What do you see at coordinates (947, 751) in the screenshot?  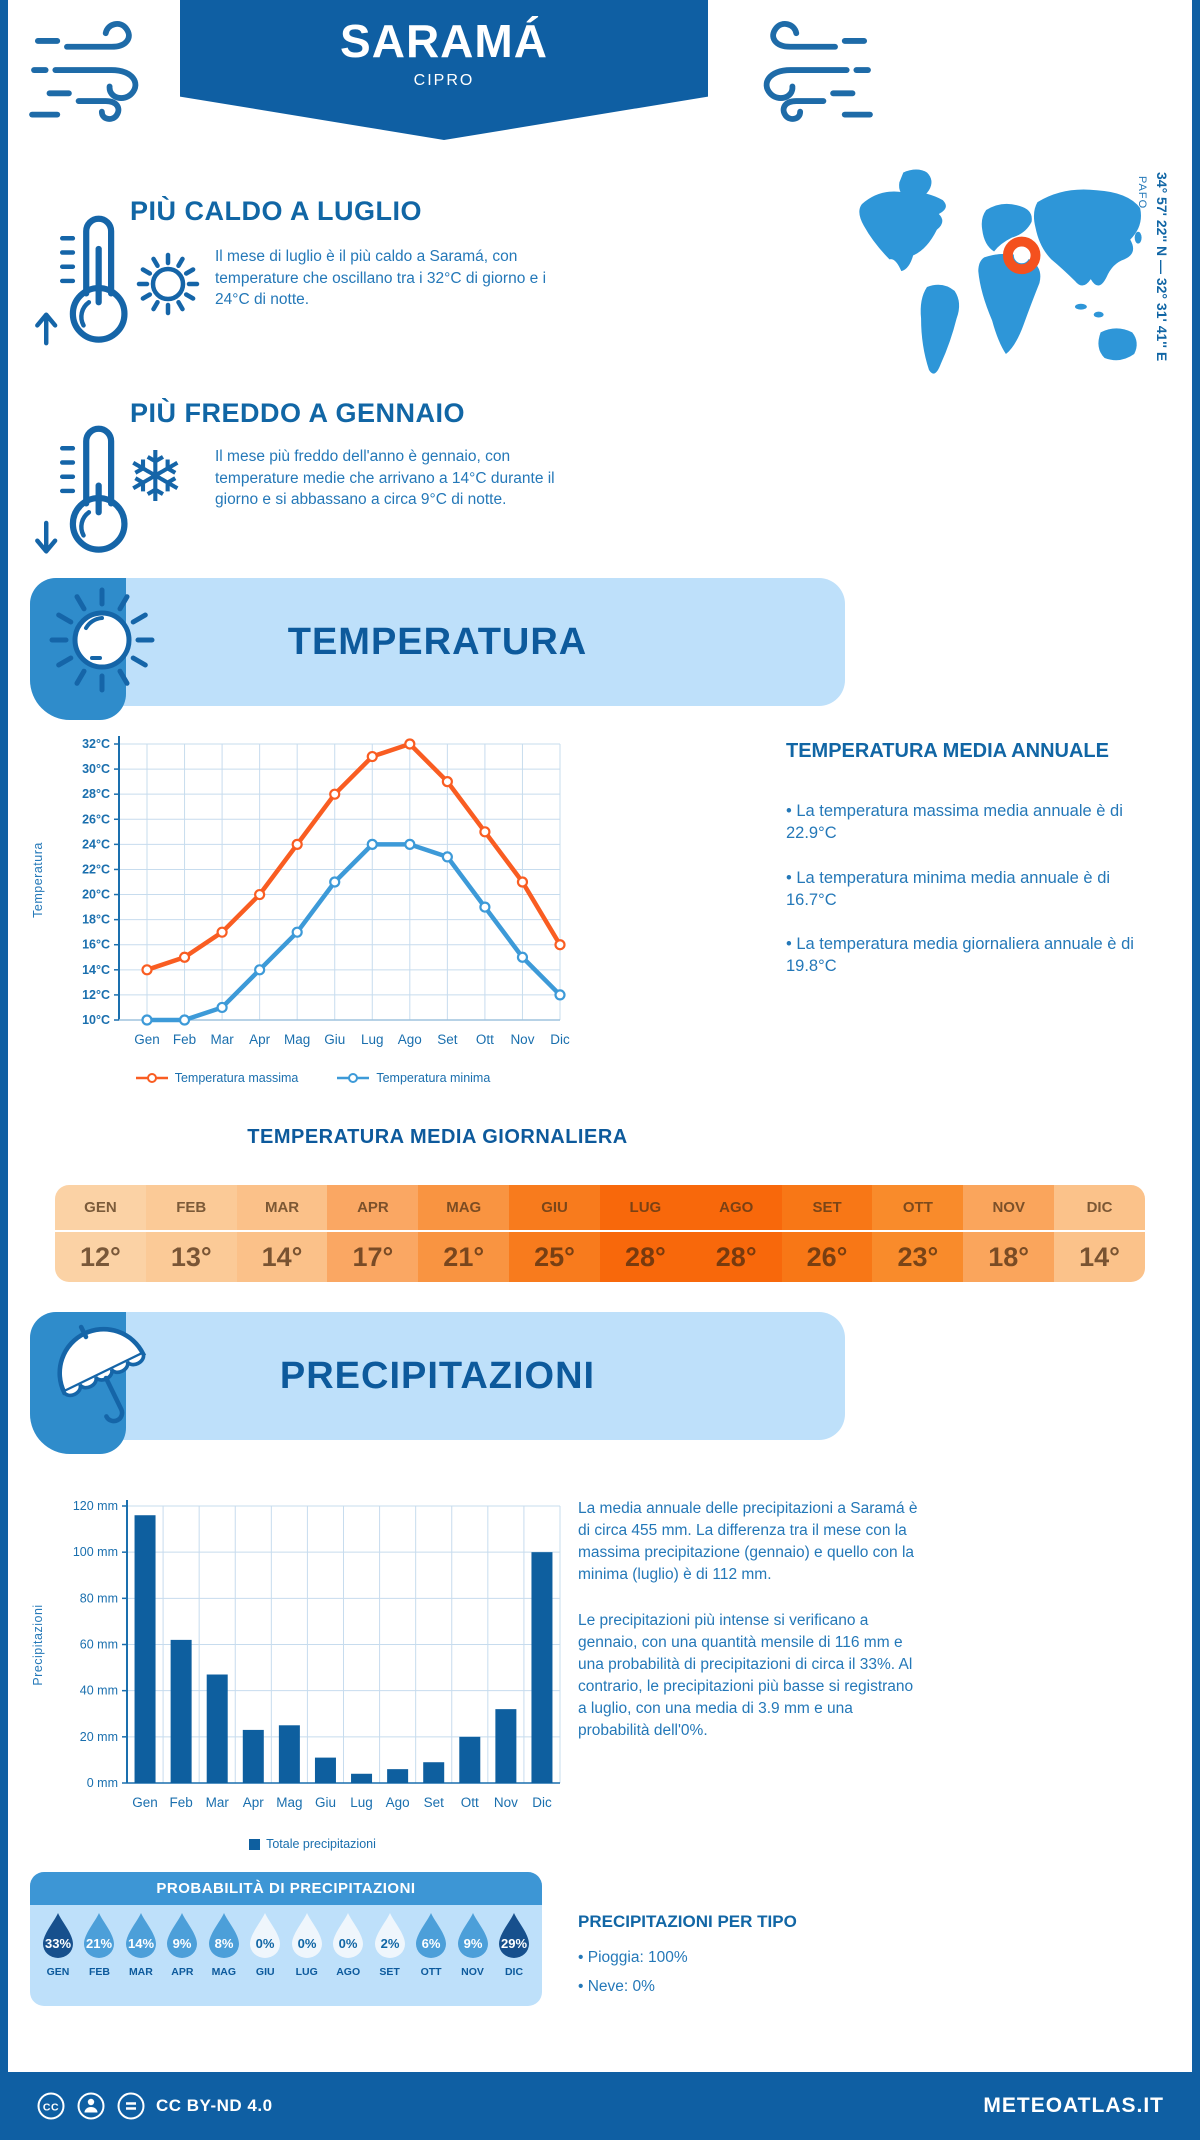 I see `annual-temperature-title: TEMPERATURA MEDIA ANNUALE` at bounding box center [947, 751].